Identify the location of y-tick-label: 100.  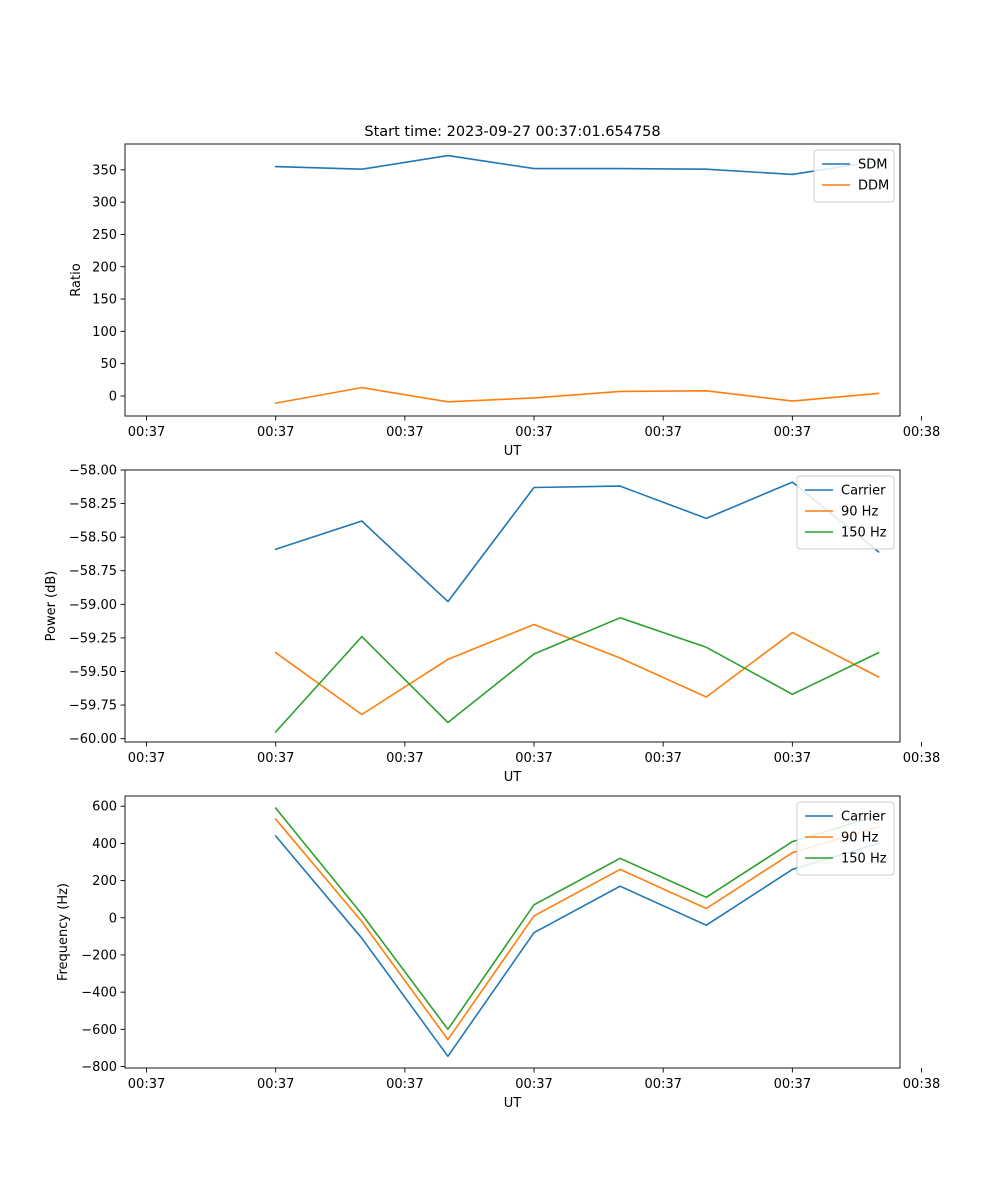
(104, 332).